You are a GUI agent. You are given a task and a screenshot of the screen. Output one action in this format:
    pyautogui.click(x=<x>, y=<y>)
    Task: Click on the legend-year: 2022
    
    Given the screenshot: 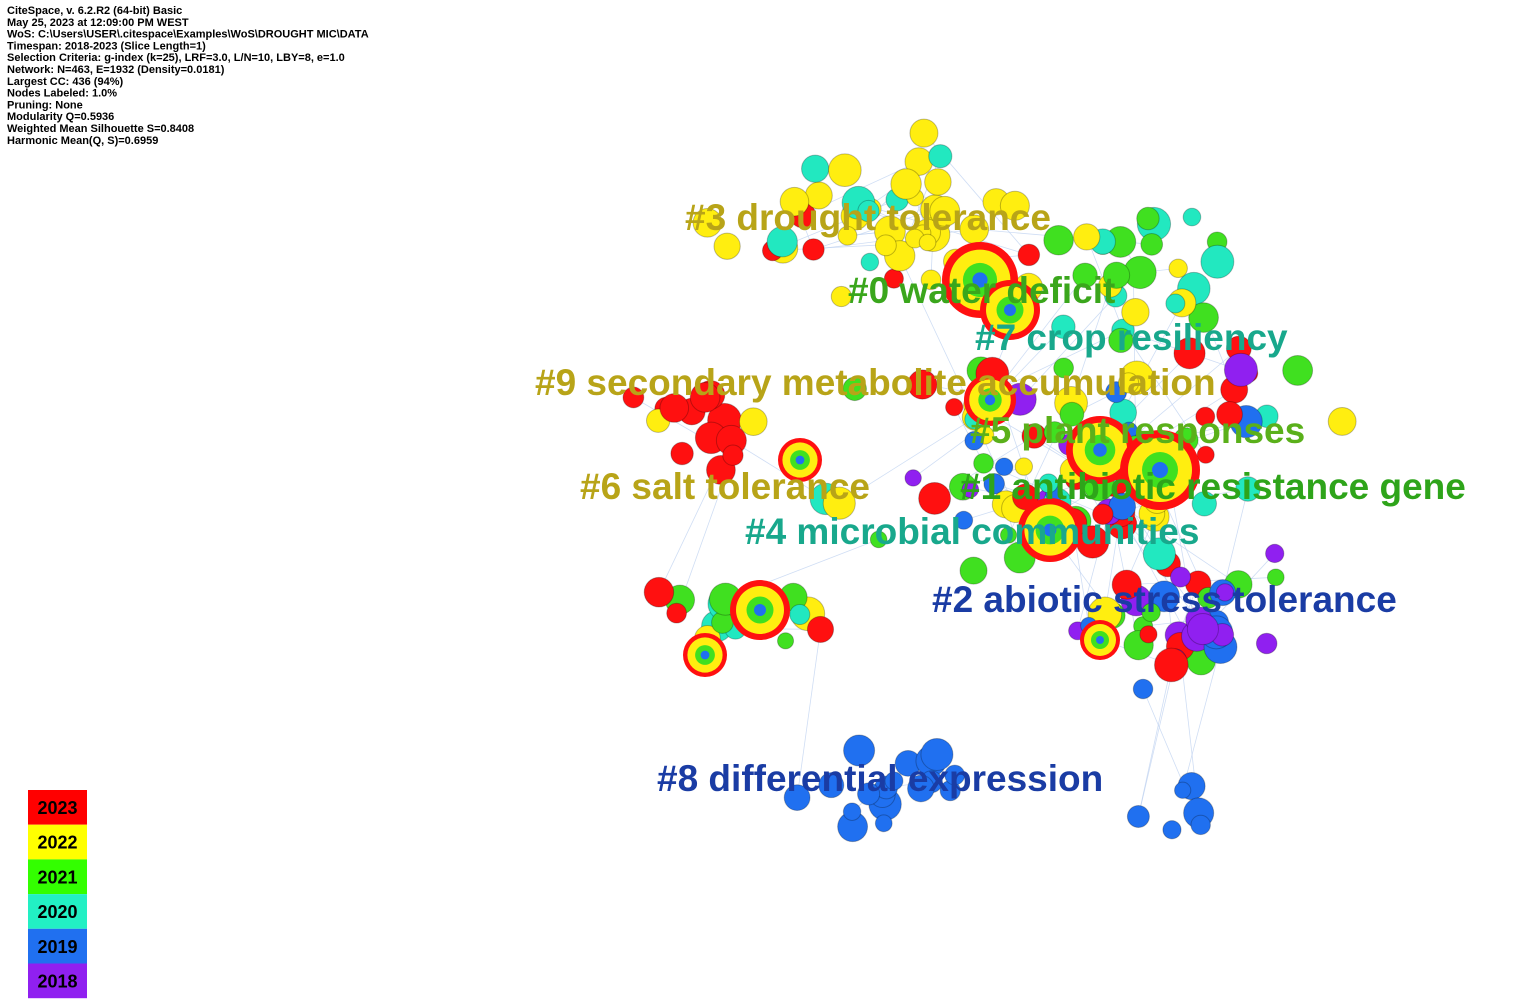 What is the action you would take?
    pyautogui.click(x=57, y=843)
    